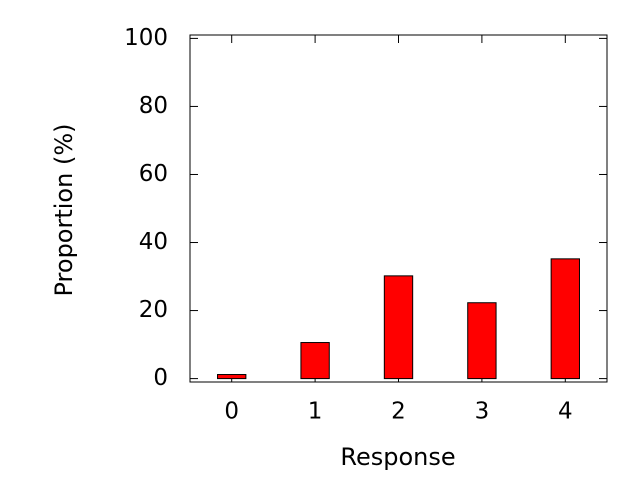  I want to click on x-tick-label: 3, so click(482, 412).